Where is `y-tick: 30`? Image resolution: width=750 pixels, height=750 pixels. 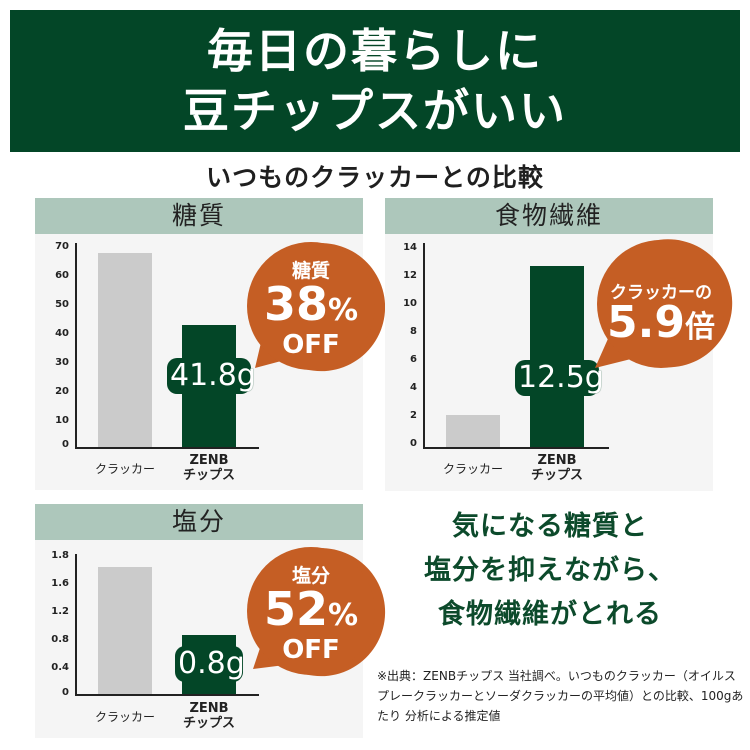
y-tick: 30 is located at coordinates (62, 362).